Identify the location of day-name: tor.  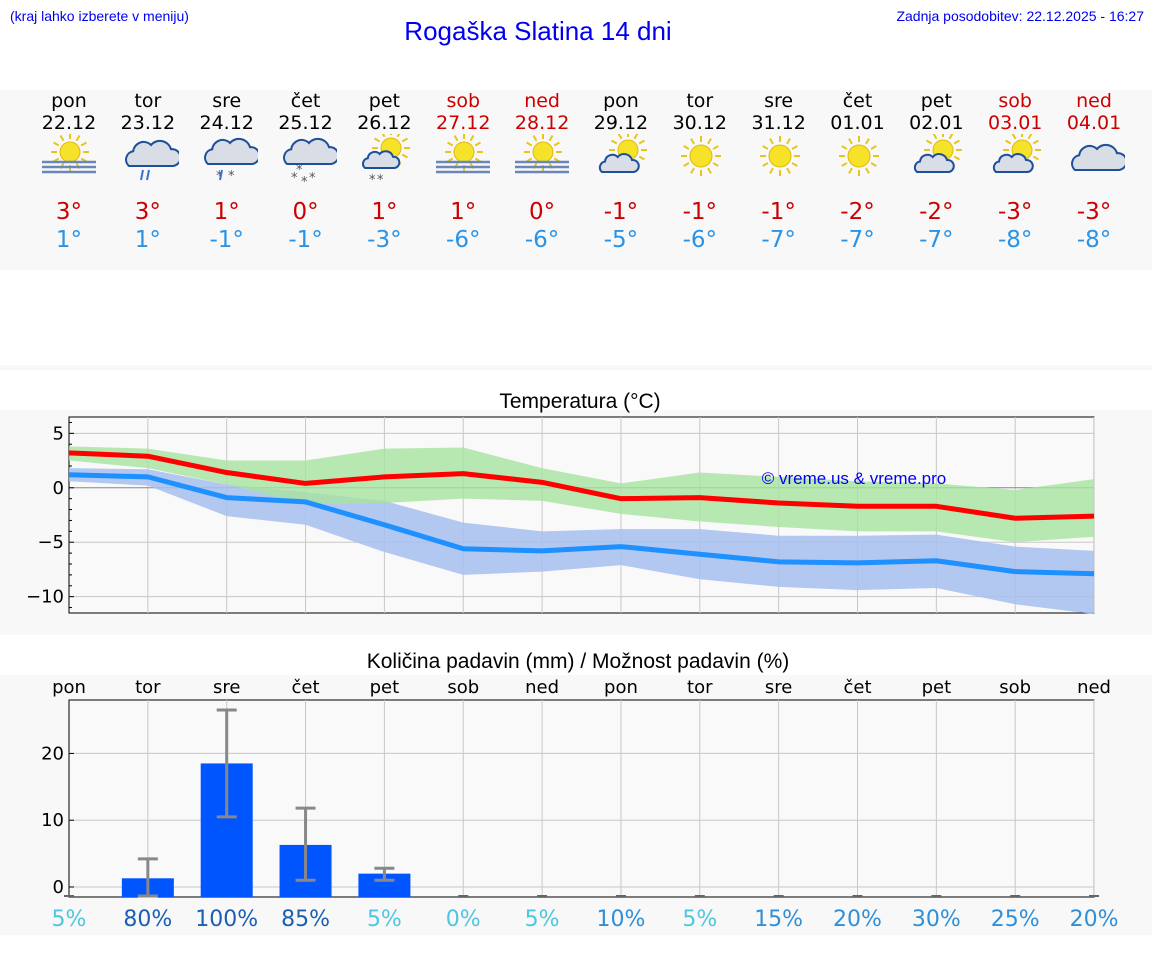
(700, 101).